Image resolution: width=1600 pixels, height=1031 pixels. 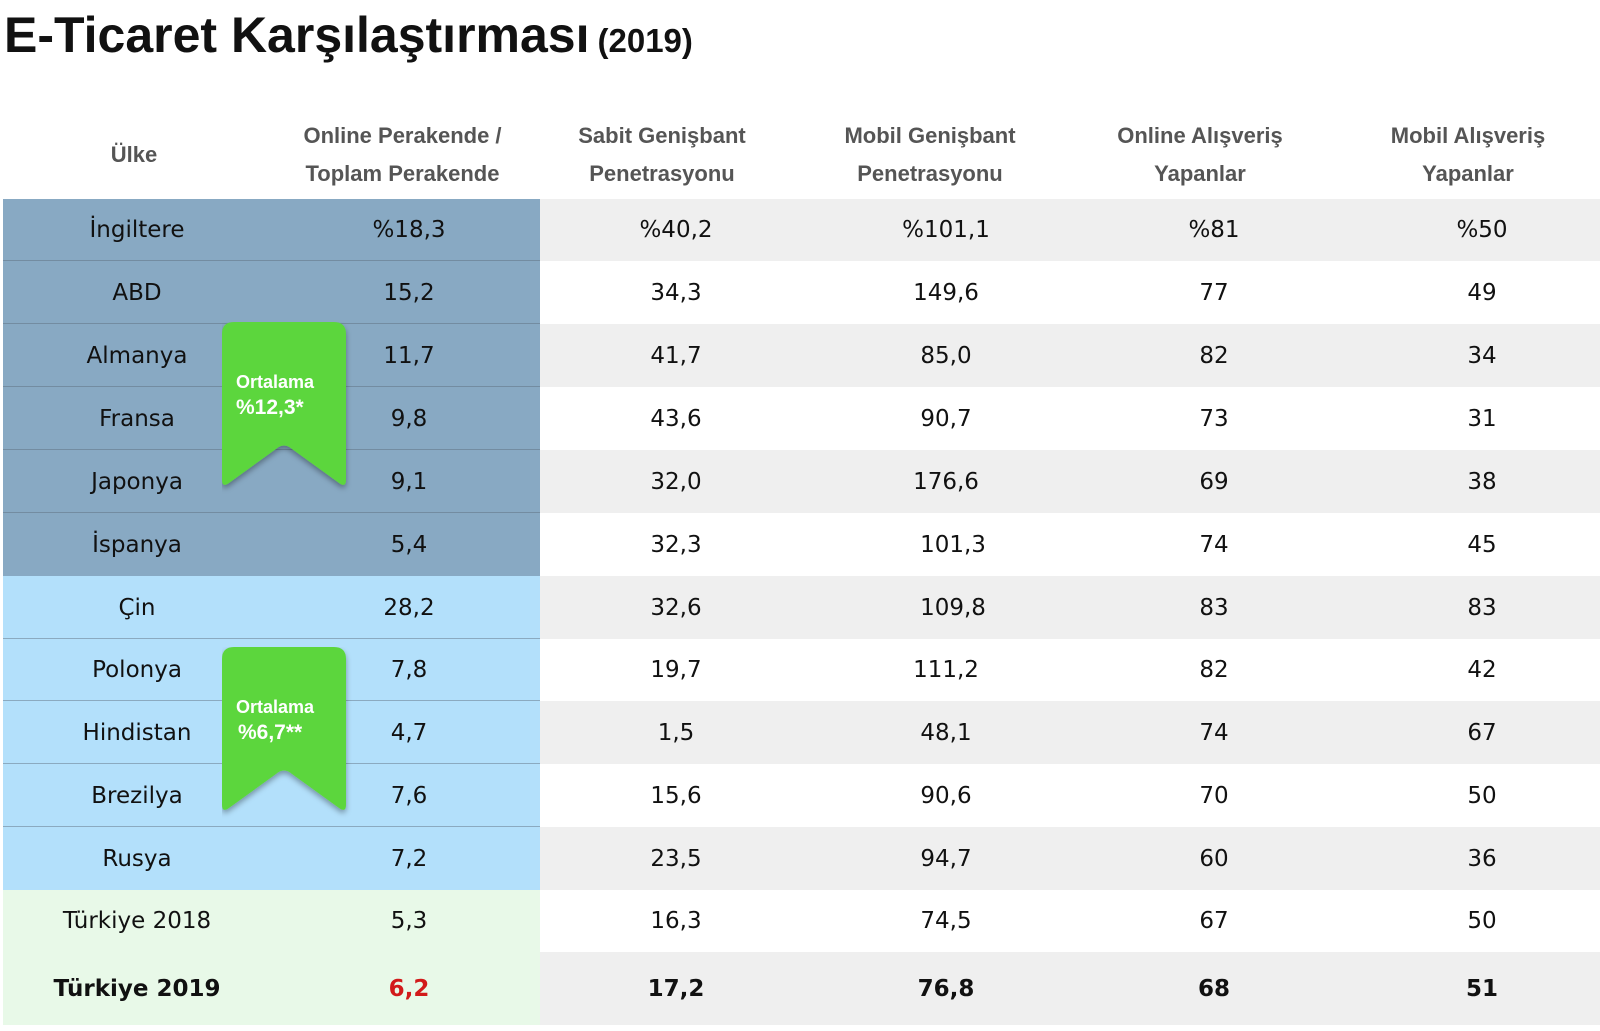 What do you see at coordinates (930, 155) in the screenshot?
I see `header-mobile-broadband: Mobil Genişbant Penetrasyonu` at bounding box center [930, 155].